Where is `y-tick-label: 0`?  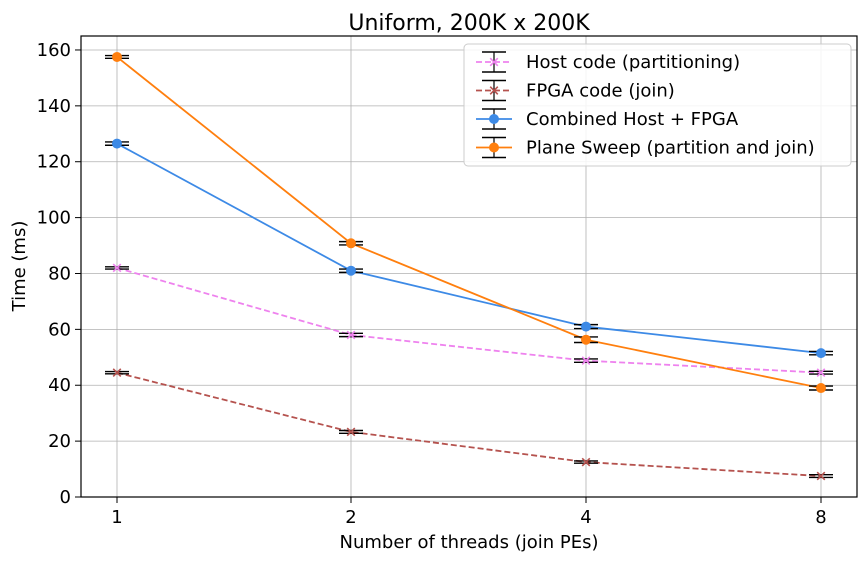
y-tick-label: 0 is located at coordinates (65, 497).